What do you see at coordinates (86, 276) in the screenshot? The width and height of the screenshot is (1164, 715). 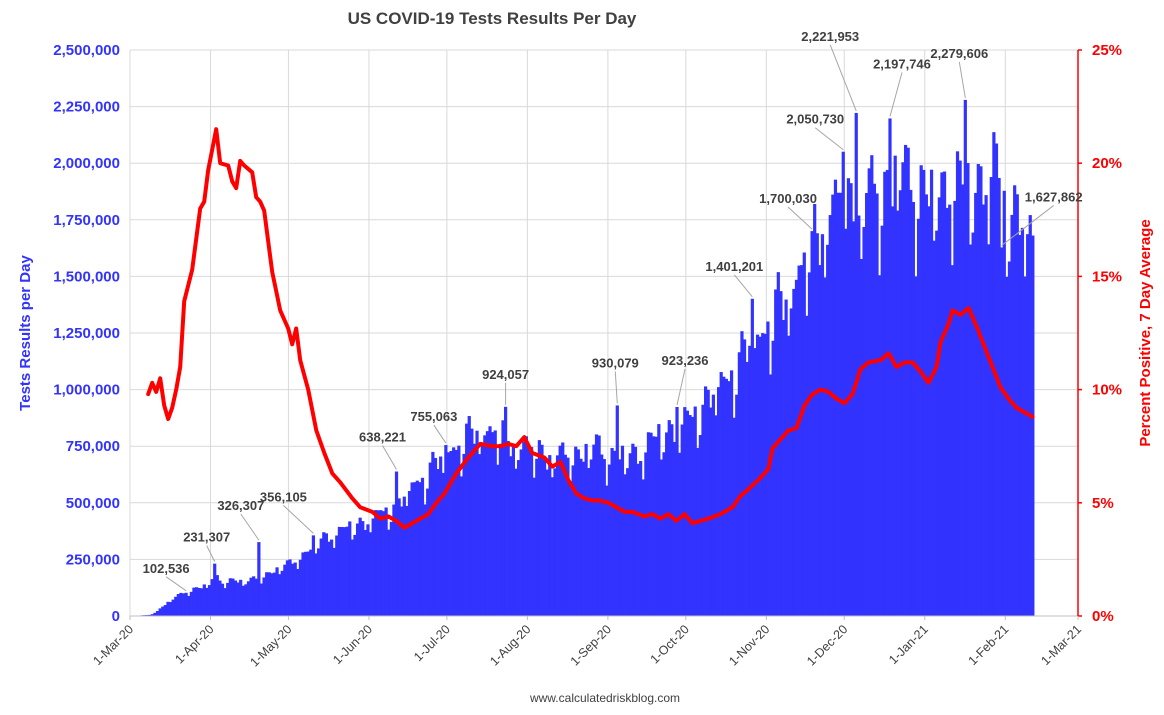 I see `y-tick-left: 1,500,000` at bounding box center [86, 276].